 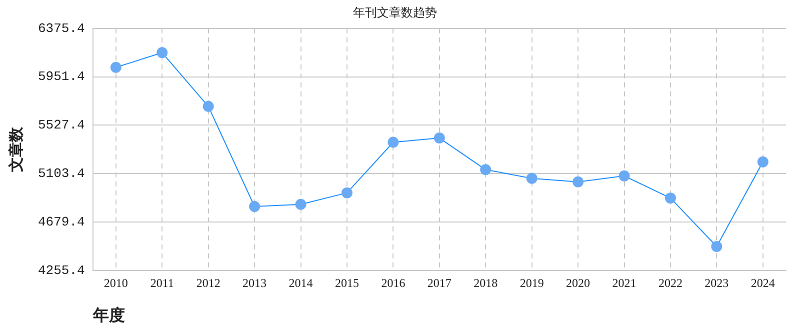 What do you see at coordinates (532, 283) in the screenshot?
I see `x-tick-label: 2019` at bounding box center [532, 283].